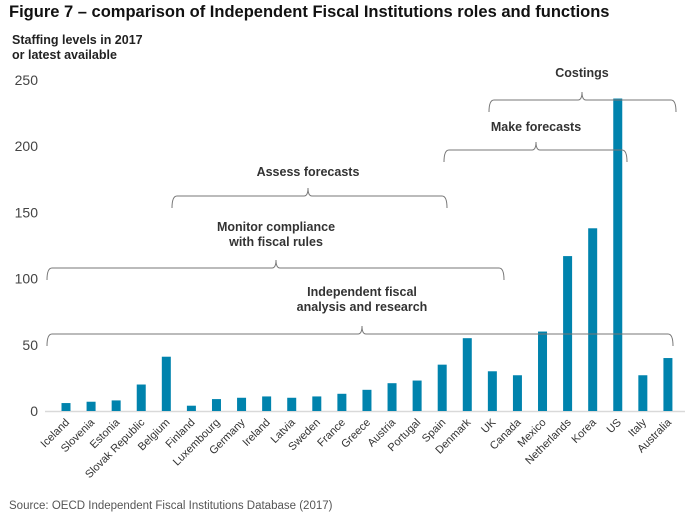 The image size is (700, 527). Describe the element at coordinates (614, 426) in the screenshot. I see `x-tick-label: US` at that location.